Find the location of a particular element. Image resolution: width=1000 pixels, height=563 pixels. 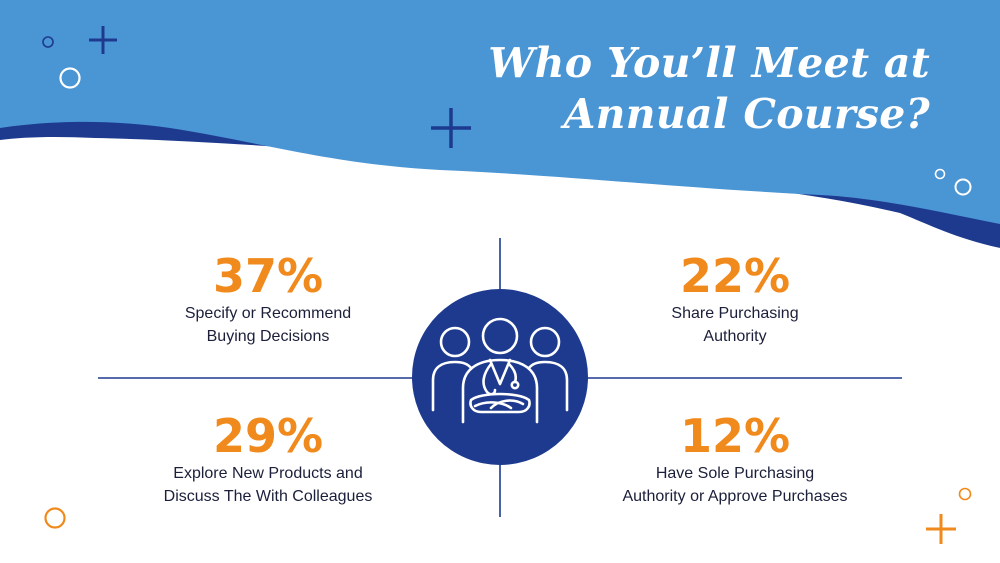

title-line-2: Annual Course? is located at coordinates (746, 114).